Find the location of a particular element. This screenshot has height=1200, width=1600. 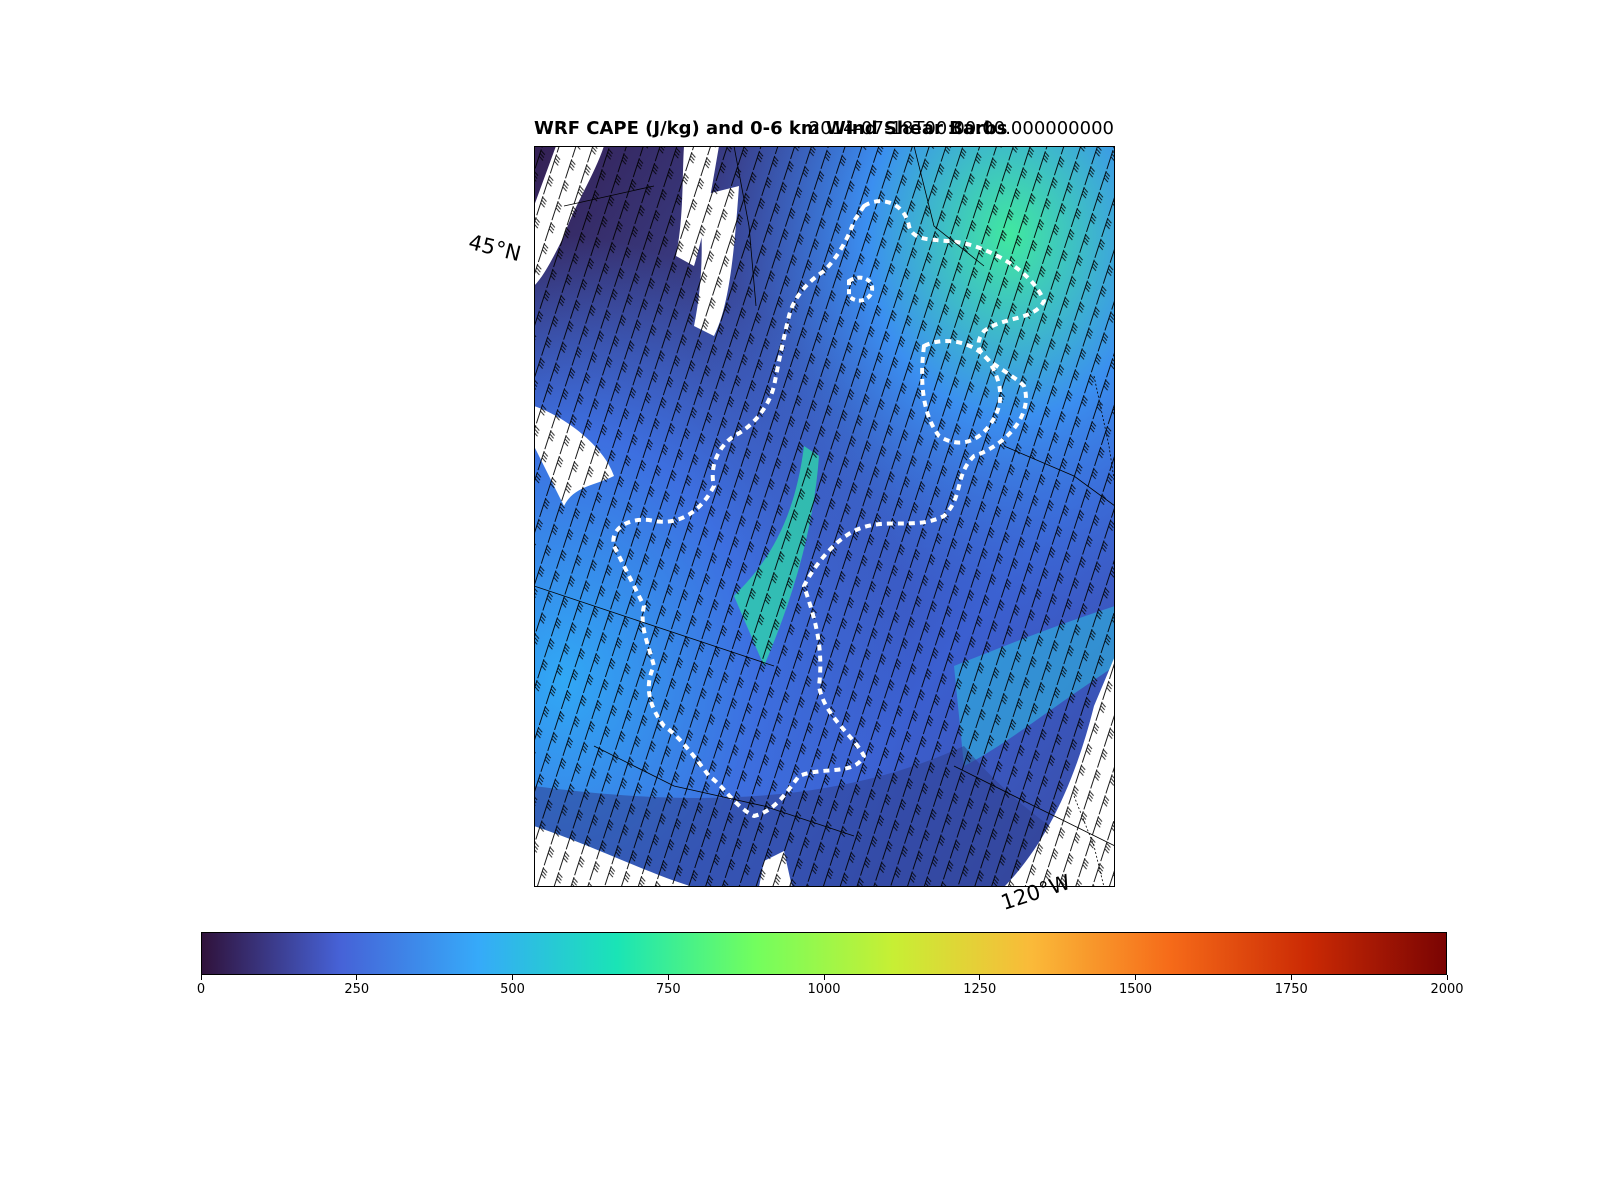

colorbar-tick-label: 0 is located at coordinates (201, 989).